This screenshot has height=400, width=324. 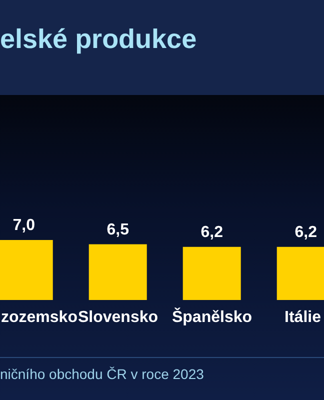 What do you see at coordinates (118, 317) in the screenshot?
I see `x-tick-label: Slovensko` at bounding box center [118, 317].